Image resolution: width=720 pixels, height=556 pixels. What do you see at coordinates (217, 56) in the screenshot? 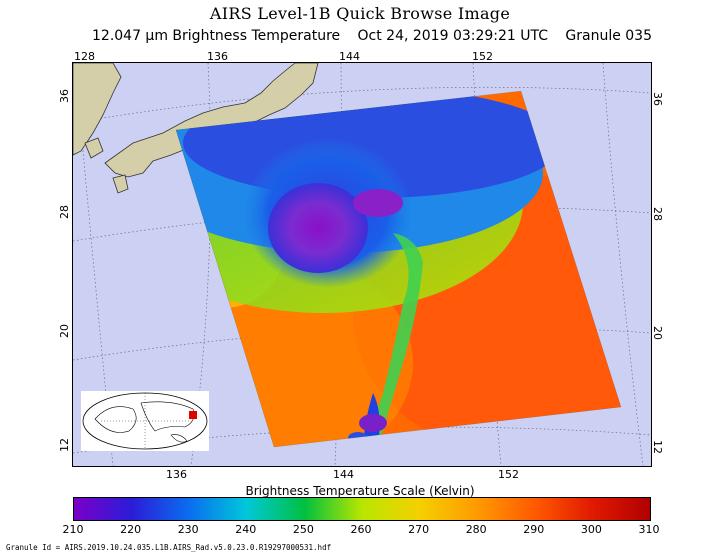
I see `top-lon-tick: 136` at bounding box center [217, 56].